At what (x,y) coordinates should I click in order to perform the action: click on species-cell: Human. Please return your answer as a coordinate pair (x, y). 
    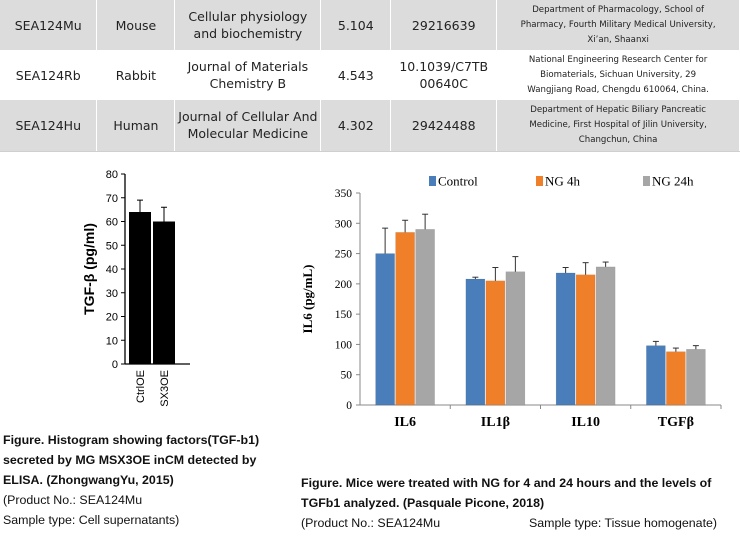
    Looking at the image, I should click on (136, 126).